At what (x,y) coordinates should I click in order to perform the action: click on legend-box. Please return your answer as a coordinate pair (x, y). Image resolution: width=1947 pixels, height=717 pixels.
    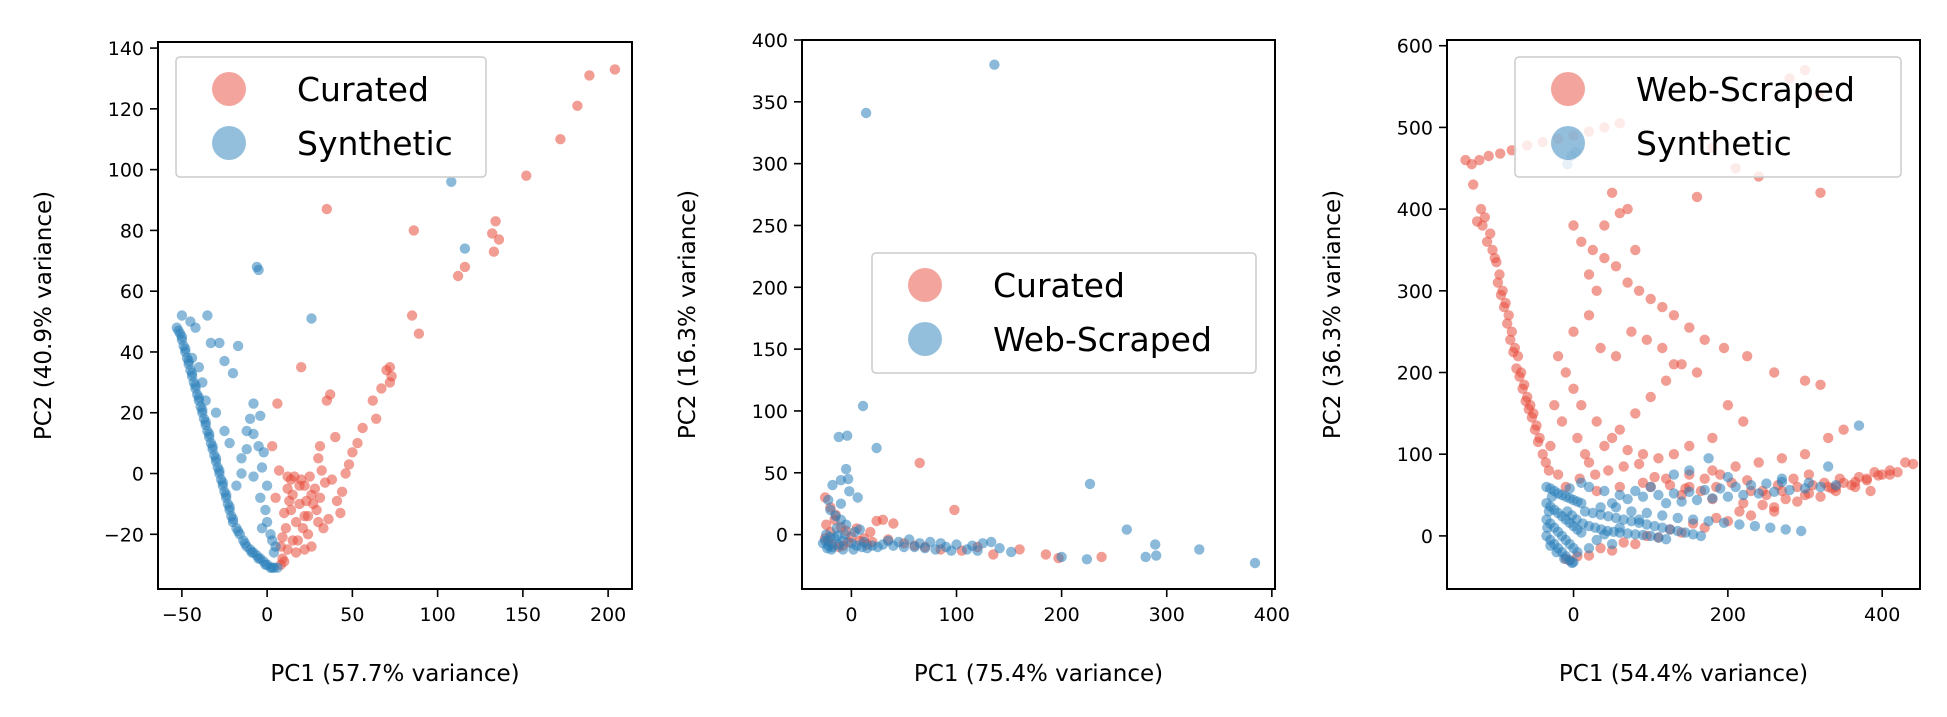
    Looking at the image, I should click on (331, 117).